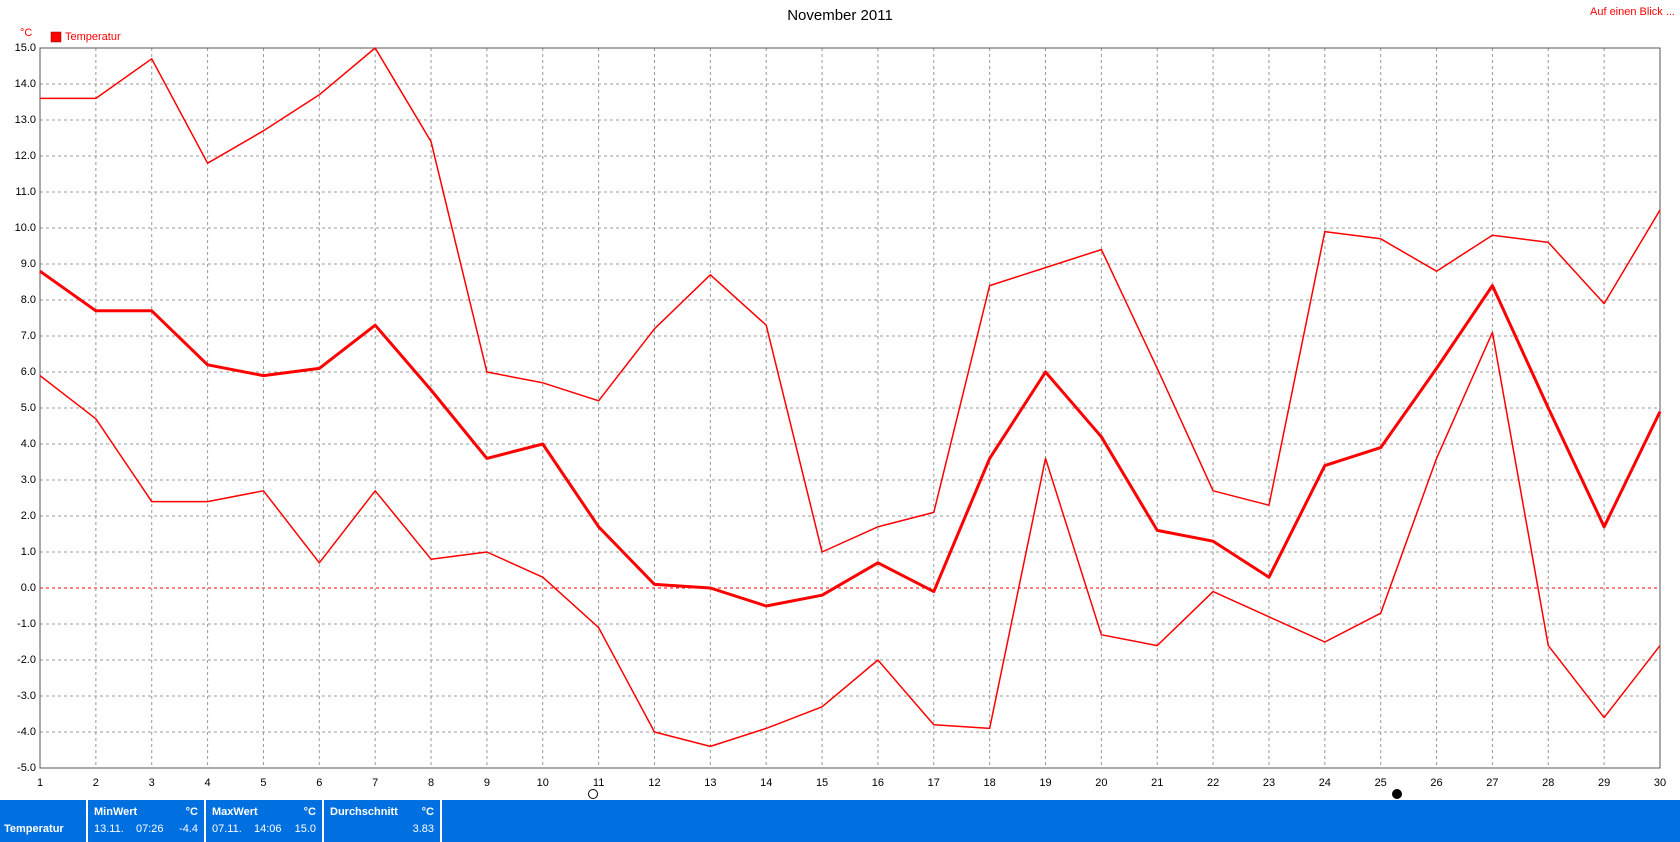 The height and width of the screenshot is (842, 1680). What do you see at coordinates (28, 408) in the screenshot?
I see `y-tick-label: 5.0` at bounding box center [28, 408].